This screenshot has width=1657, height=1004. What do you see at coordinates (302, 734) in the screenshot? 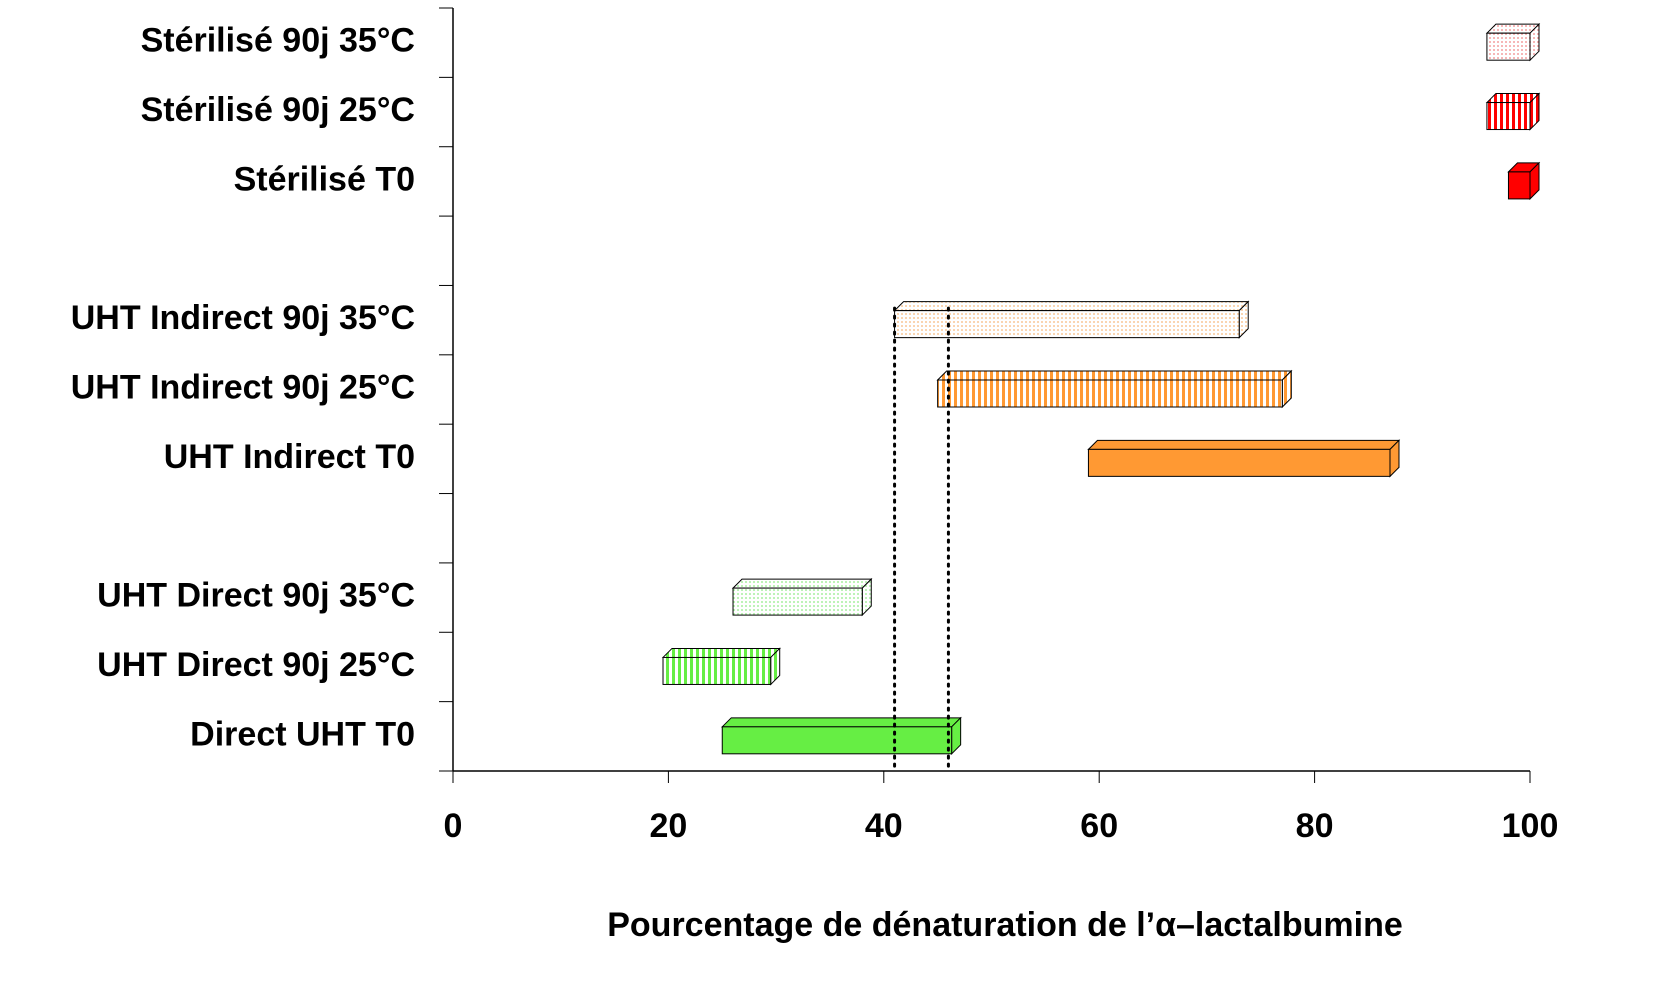
I see `y-tick-label: Direct UHT T0` at bounding box center [302, 734].